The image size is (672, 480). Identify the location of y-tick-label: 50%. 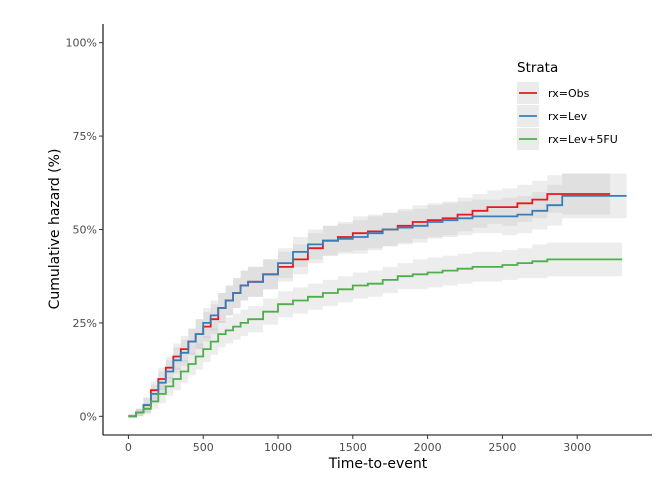
(85, 230).